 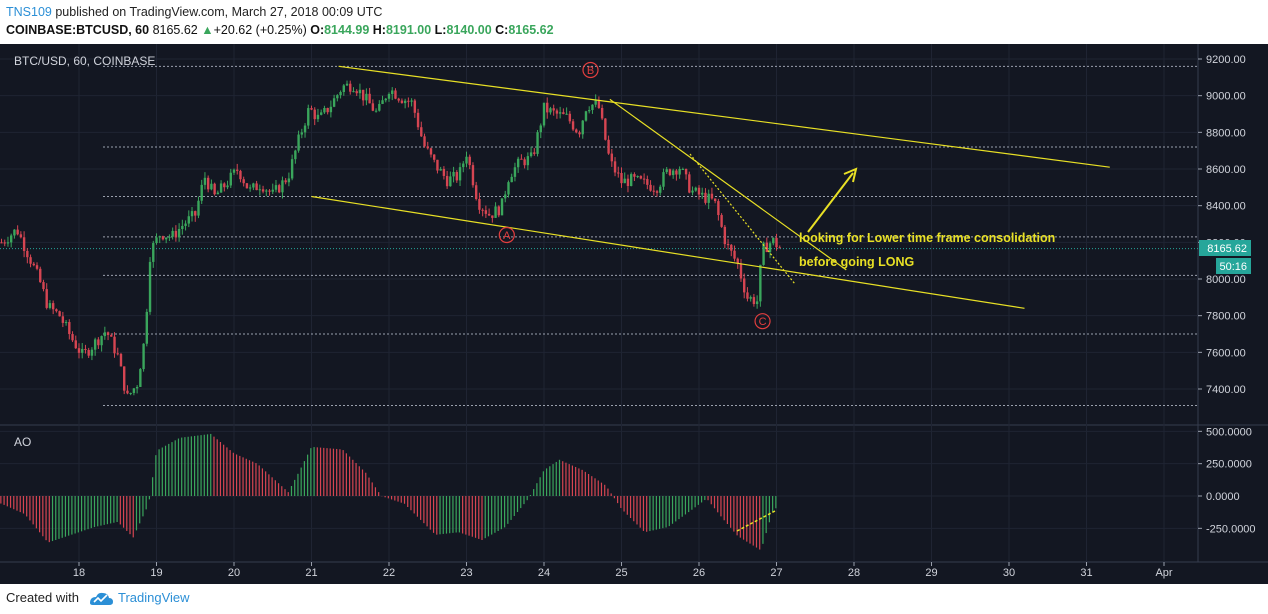 What do you see at coordinates (1226, 133) in the screenshot?
I see `price-tick-label: 8800.00` at bounding box center [1226, 133].